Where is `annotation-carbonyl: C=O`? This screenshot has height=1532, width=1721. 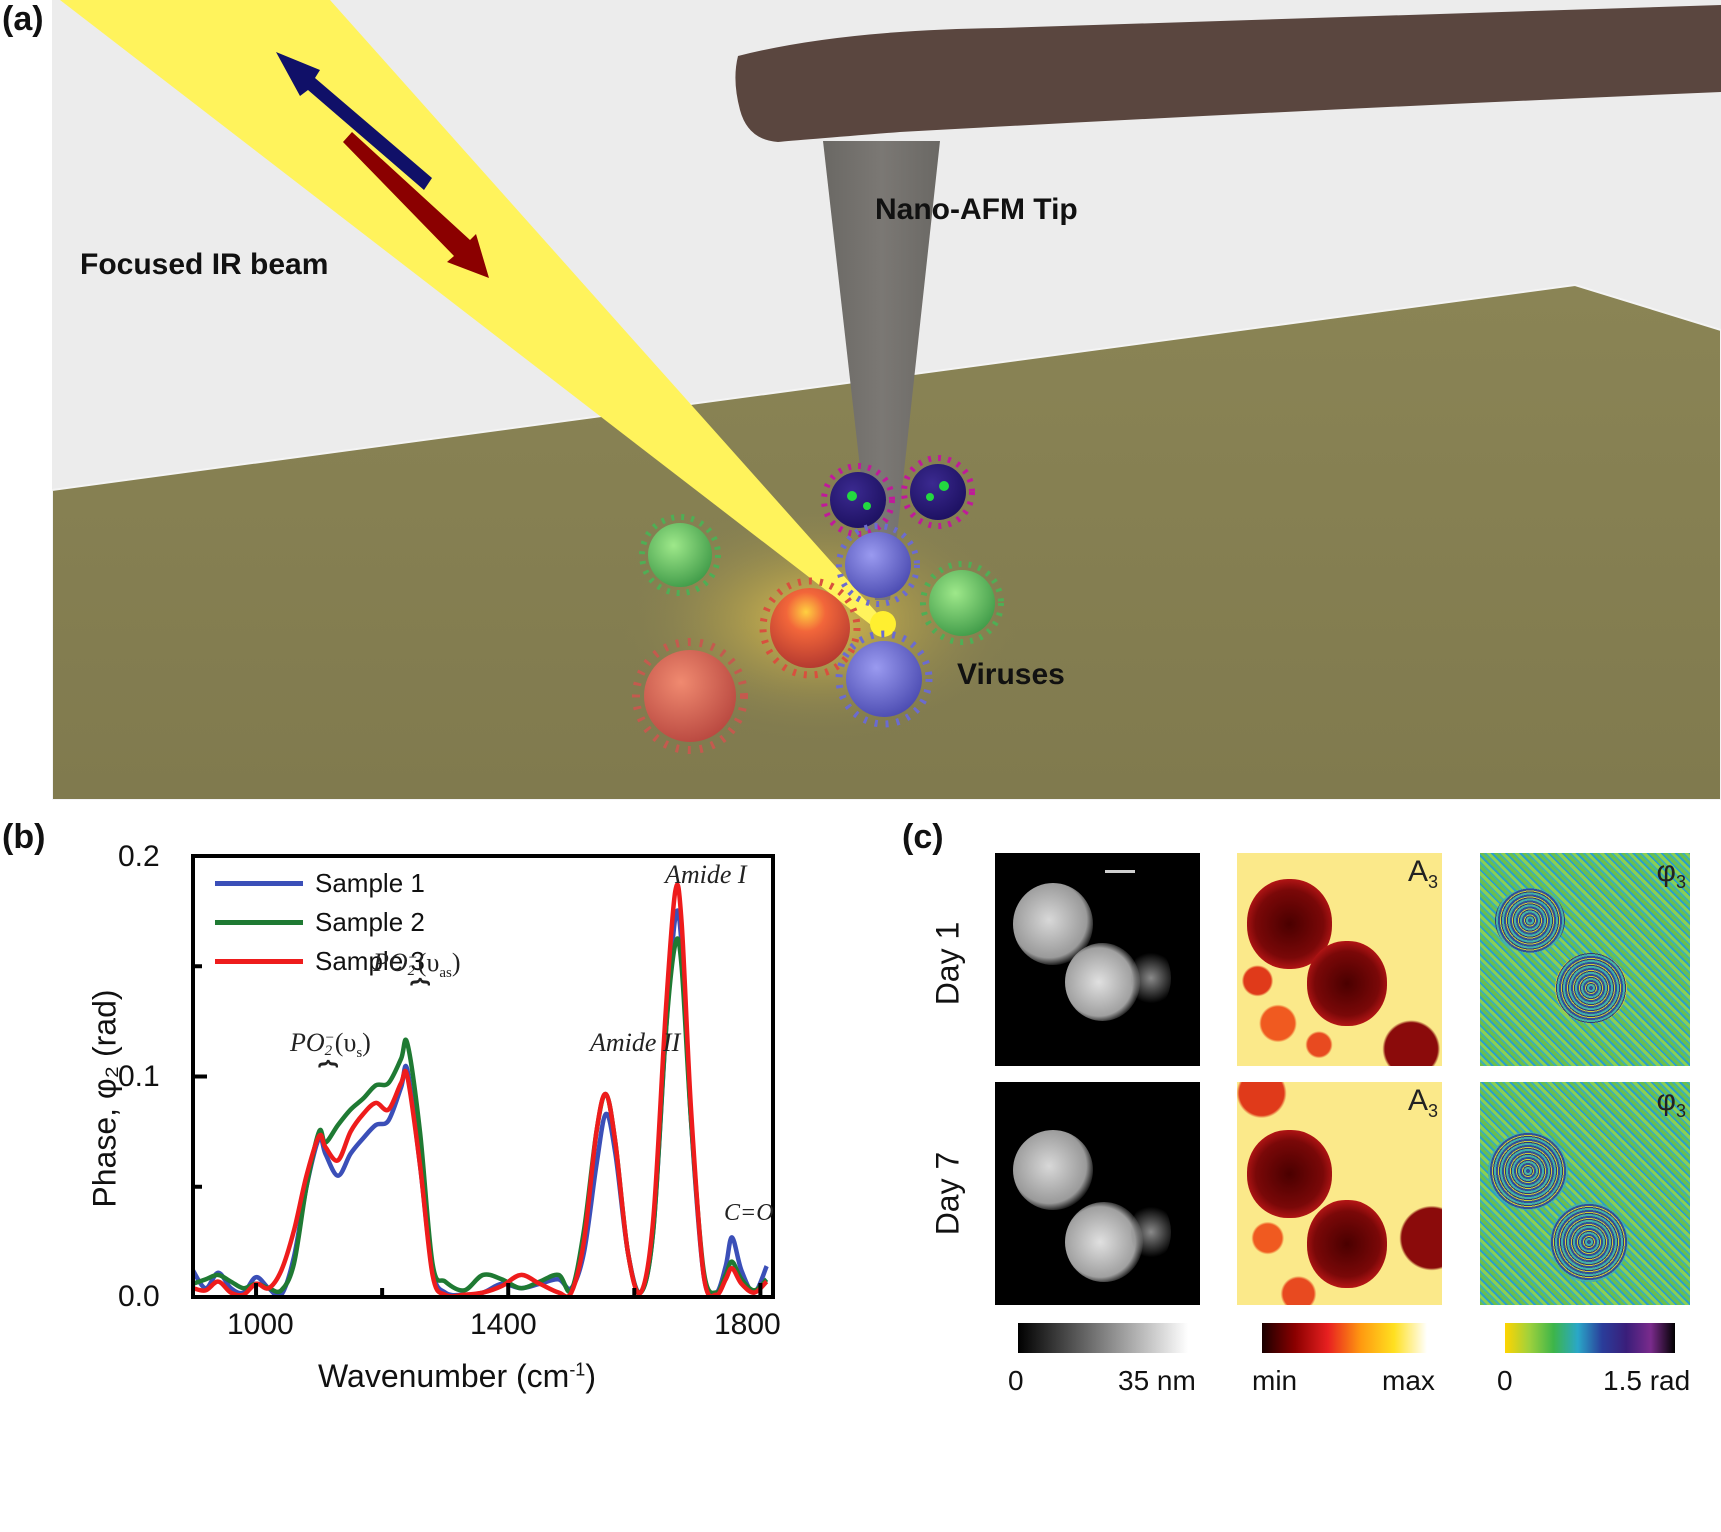
annotation-carbonyl: C=O is located at coordinates (749, 1213).